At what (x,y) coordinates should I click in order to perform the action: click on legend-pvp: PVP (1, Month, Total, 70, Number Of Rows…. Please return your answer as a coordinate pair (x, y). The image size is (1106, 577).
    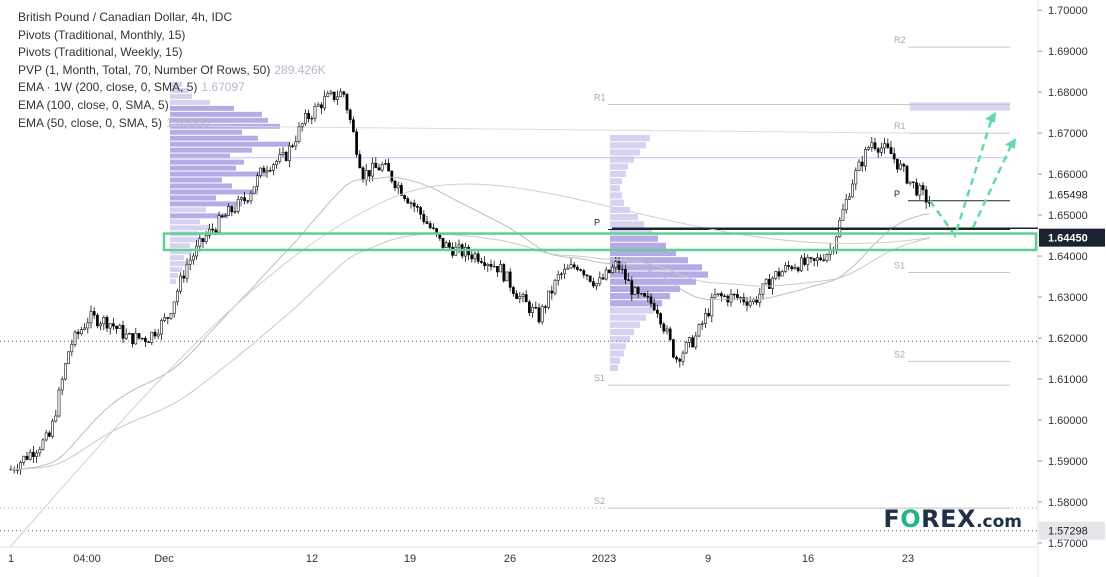
    Looking at the image, I should click on (172, 71).